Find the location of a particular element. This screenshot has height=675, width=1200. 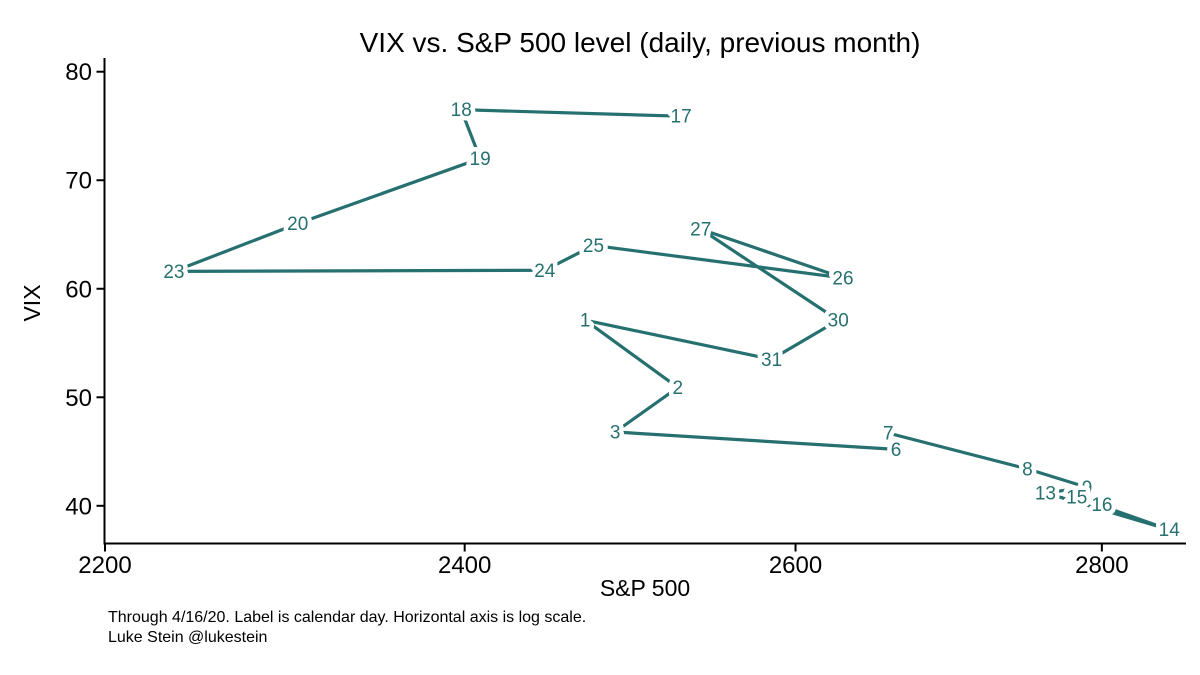

point-label-day-30: 30 is located at coordinates (838, 321).